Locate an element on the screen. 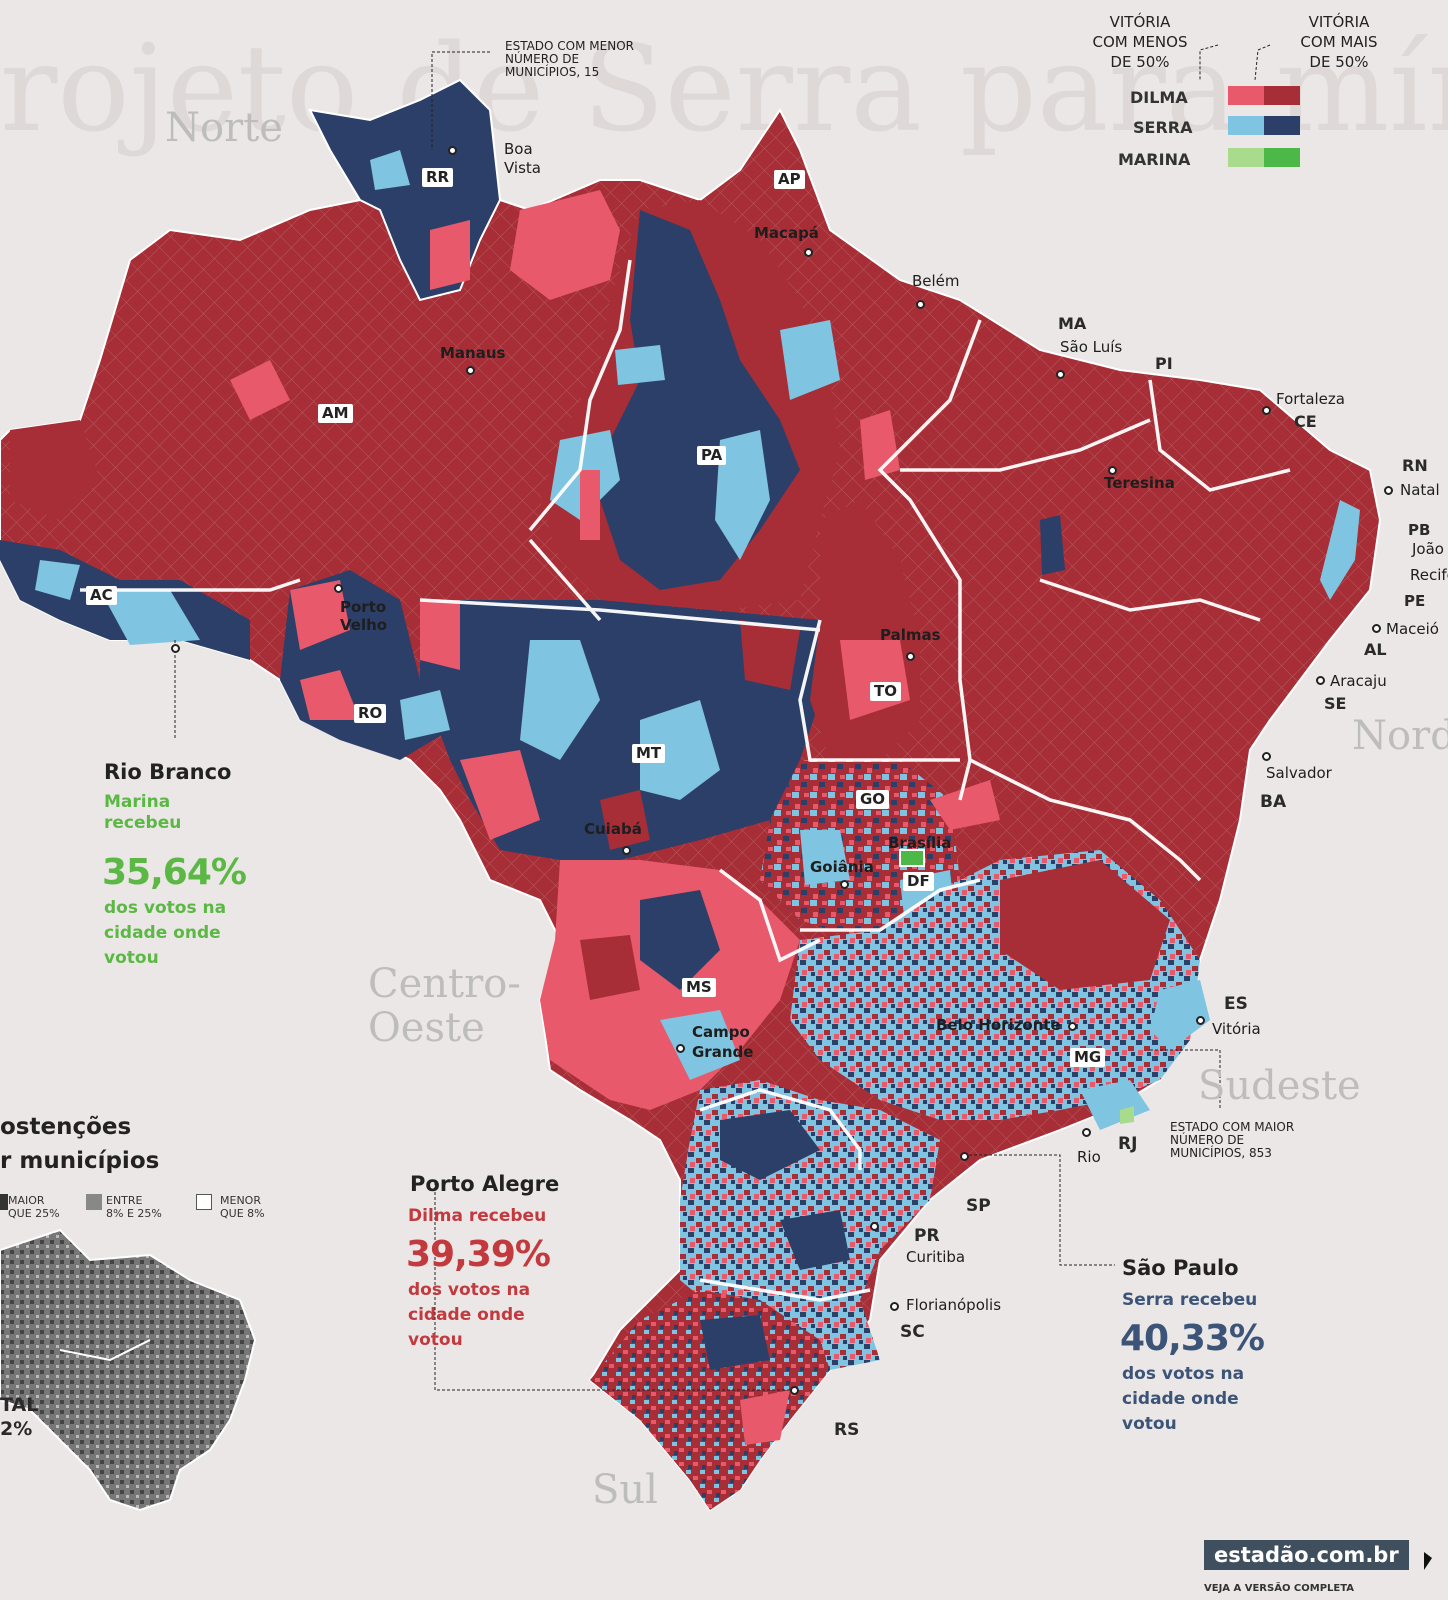 Image resolution: width=1448 pixels, height=1600 pixels. callout-title: São Paulo is located at coordinates (1180, 1268).